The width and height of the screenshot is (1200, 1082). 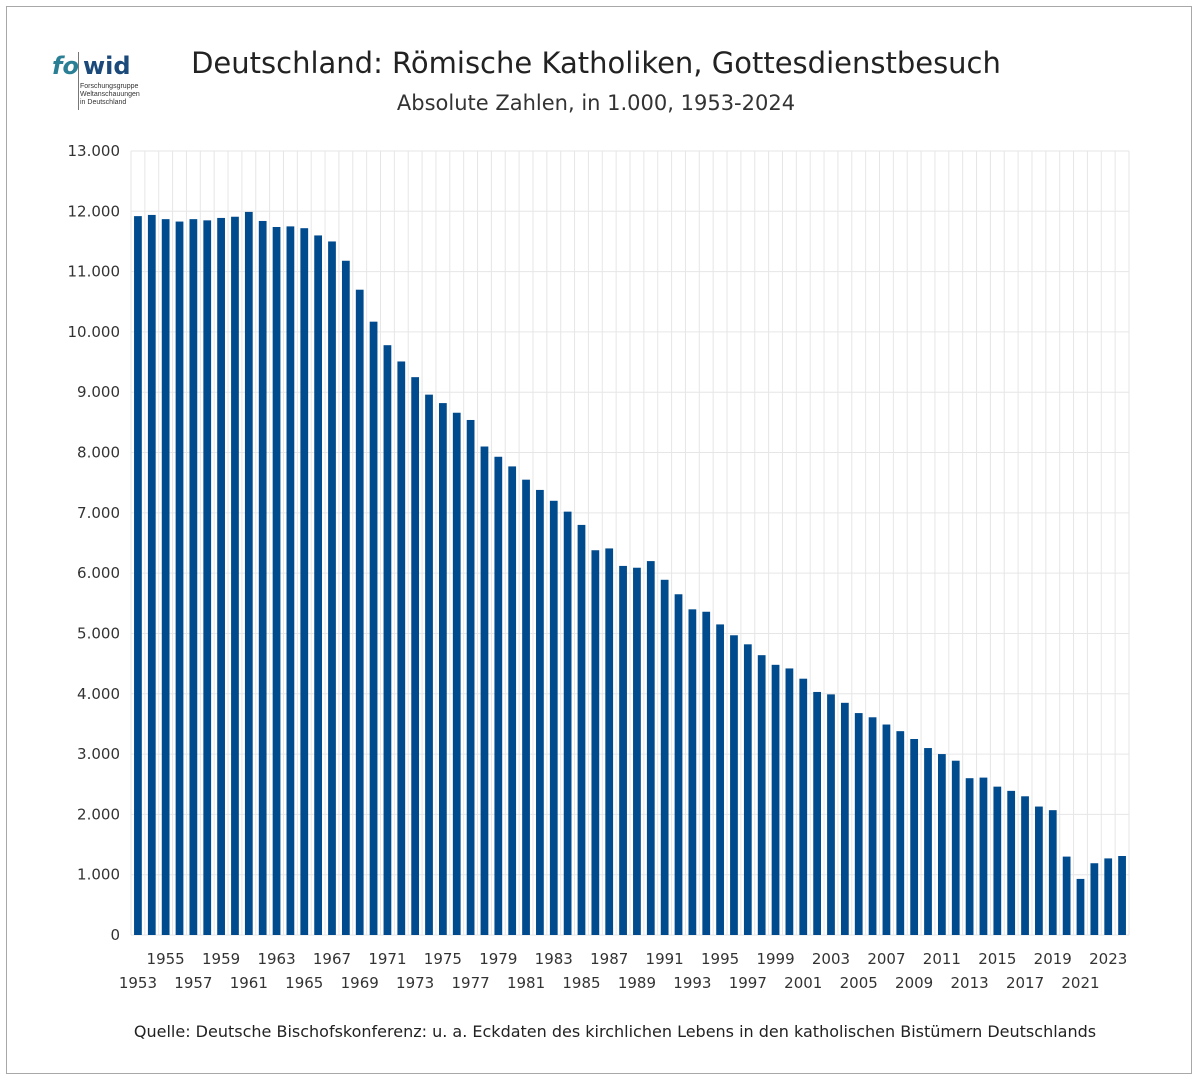 What do you see at coordinates (166, 959) in the screenshot?
I see `x-tick-label: 1955` at bounding box center [166, 959].